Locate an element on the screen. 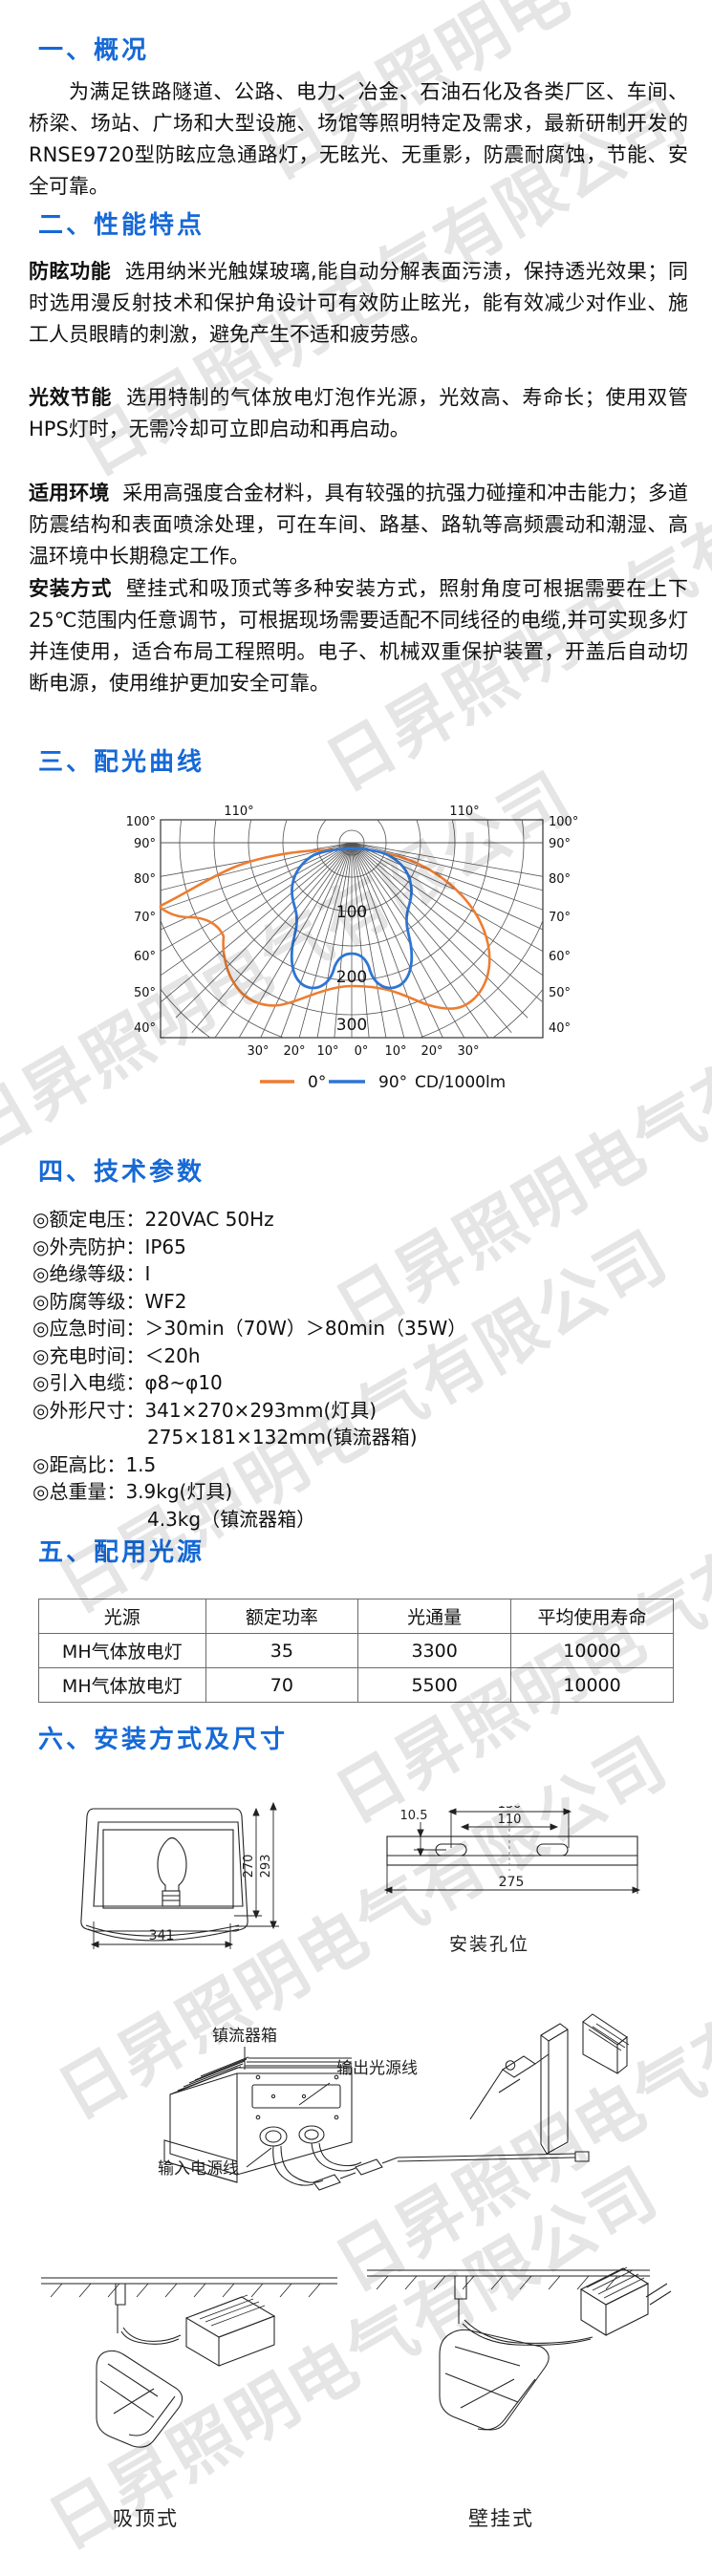 This screenshot has width=712, height=2576. dim-130: 130 is located at coordinates (510, 1809).